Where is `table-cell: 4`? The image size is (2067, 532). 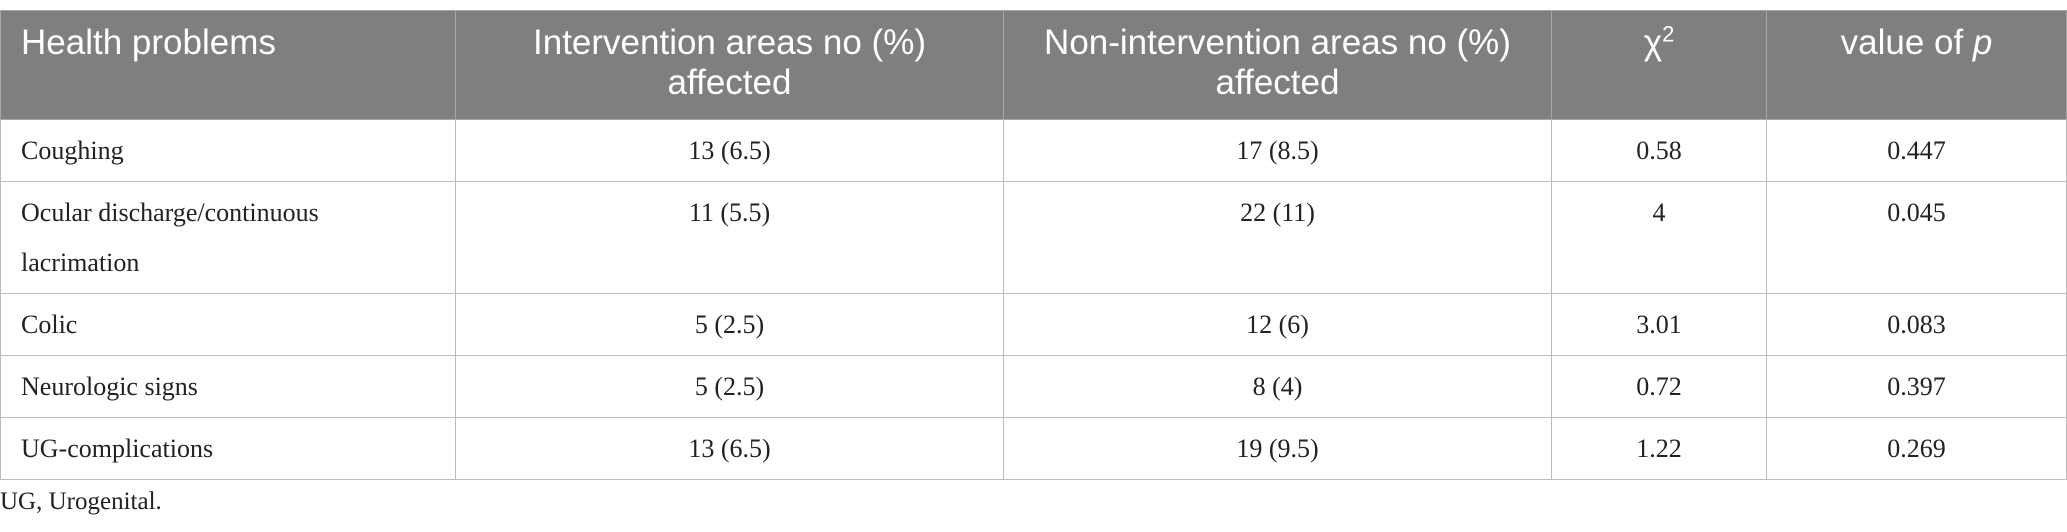
table-cell: 4 is located at coordinates (1659, 237).